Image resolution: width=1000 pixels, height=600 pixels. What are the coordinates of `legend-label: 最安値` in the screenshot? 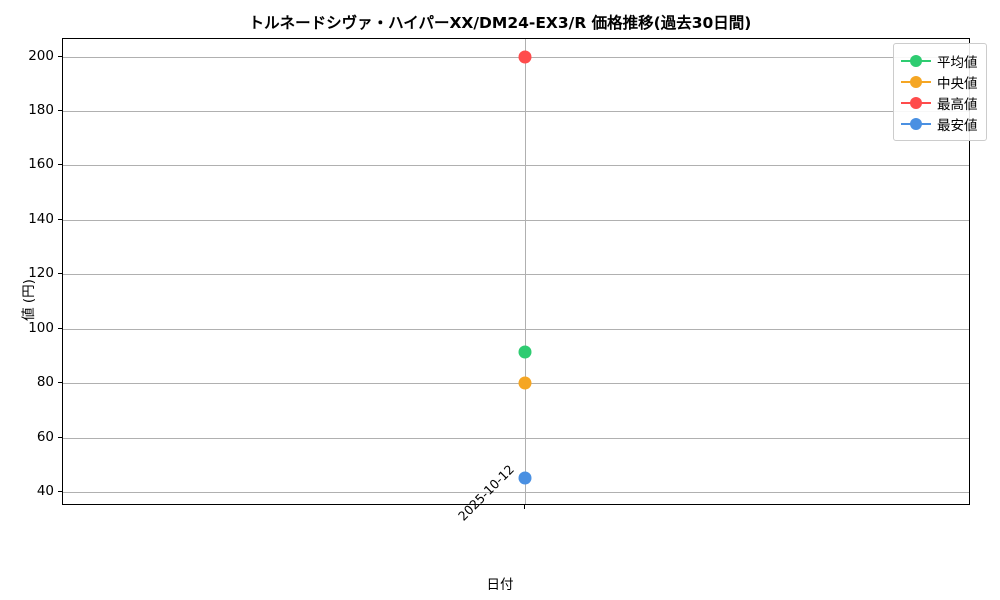 It's located at (957, 125).